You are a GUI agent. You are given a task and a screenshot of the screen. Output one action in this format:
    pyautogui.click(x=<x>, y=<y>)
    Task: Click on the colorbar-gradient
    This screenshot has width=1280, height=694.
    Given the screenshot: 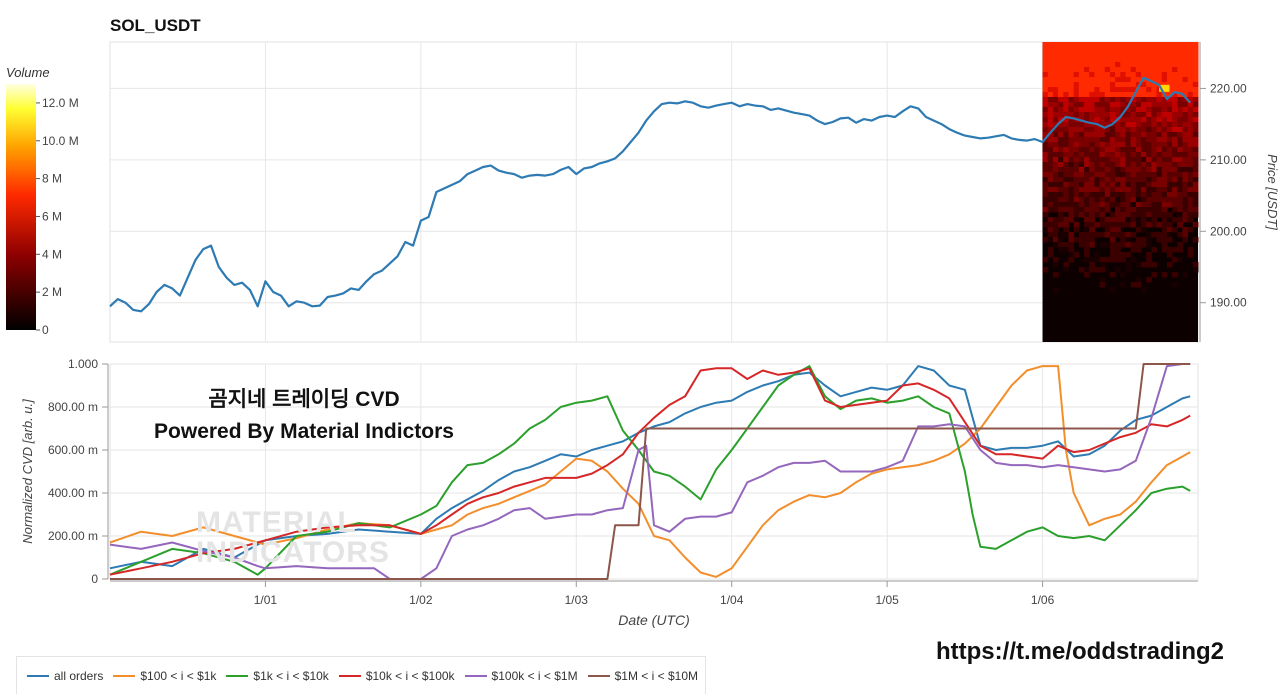 What is the action you would take?
    pyautogui.click(x=21, y=207)
    